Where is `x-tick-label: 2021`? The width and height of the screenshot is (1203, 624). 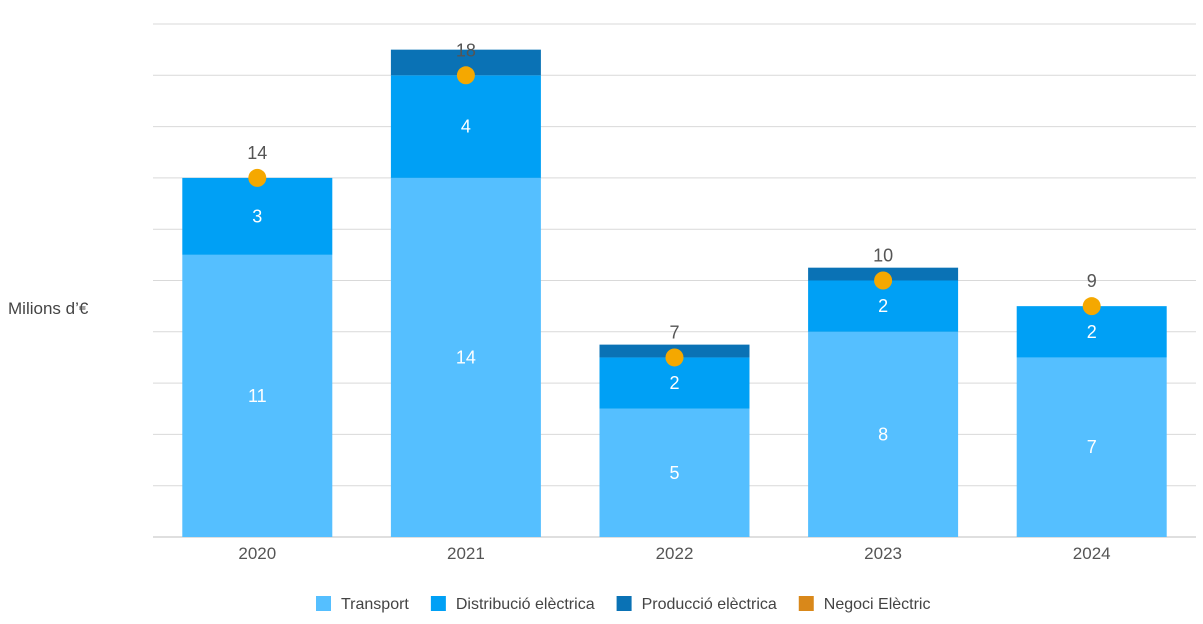
x-tick-label: 2021 is located at coordinates (466, 553).